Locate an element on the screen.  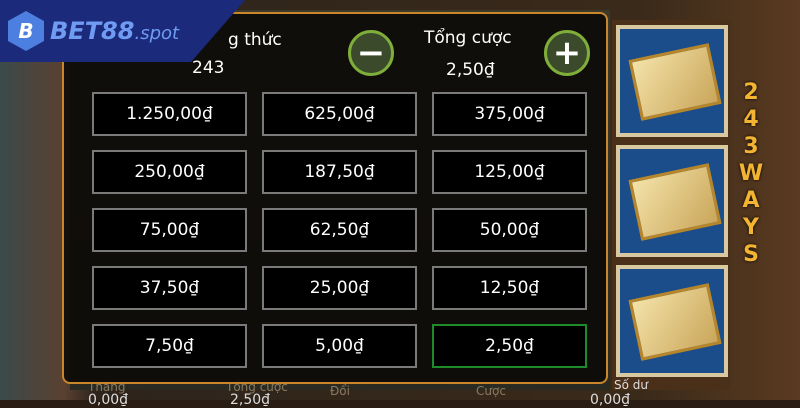
bet-option-button: 37,50₫ is located at coordinates (169, 288).